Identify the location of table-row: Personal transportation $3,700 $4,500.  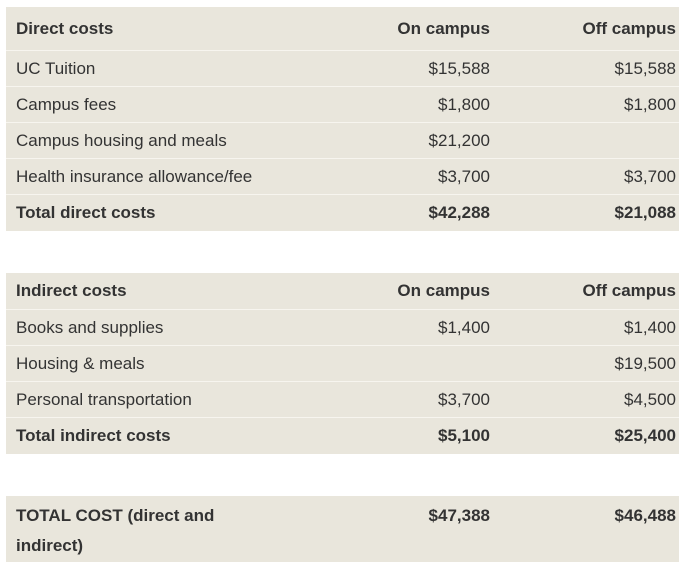
(342, 400).